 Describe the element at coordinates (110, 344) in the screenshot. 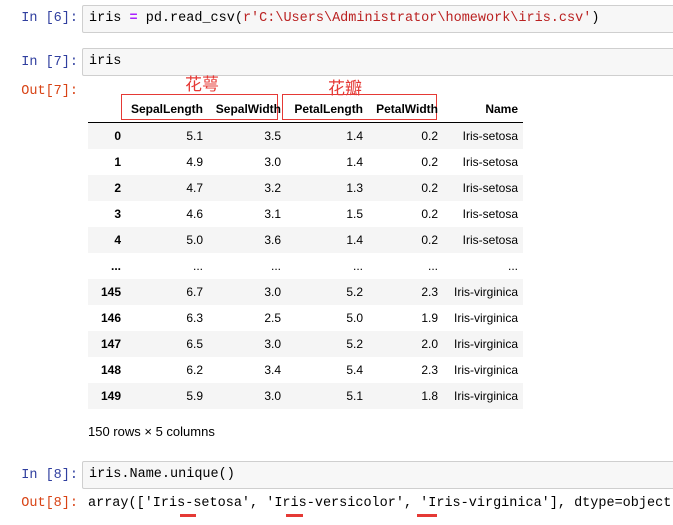

I see `row-index: 147` at that location.